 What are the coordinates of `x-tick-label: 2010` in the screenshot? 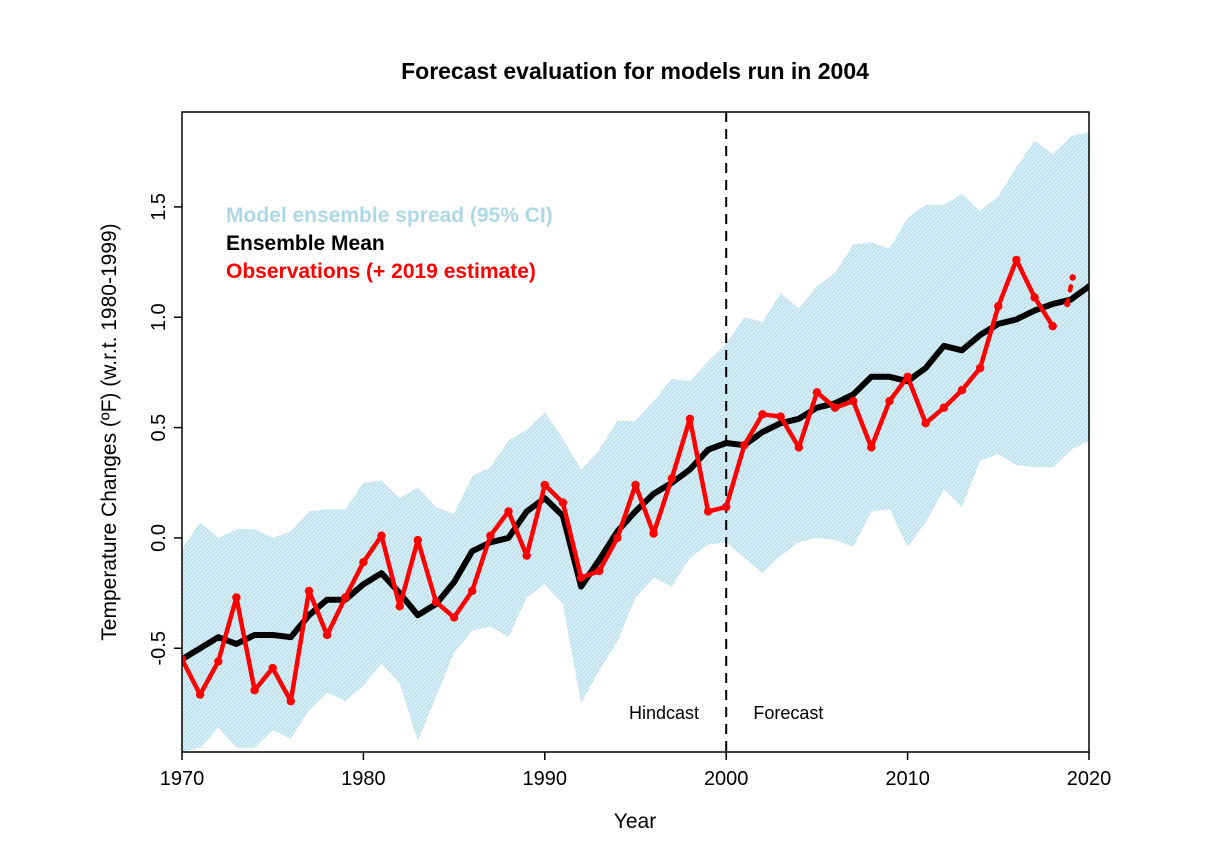 It's located at (907, 779).